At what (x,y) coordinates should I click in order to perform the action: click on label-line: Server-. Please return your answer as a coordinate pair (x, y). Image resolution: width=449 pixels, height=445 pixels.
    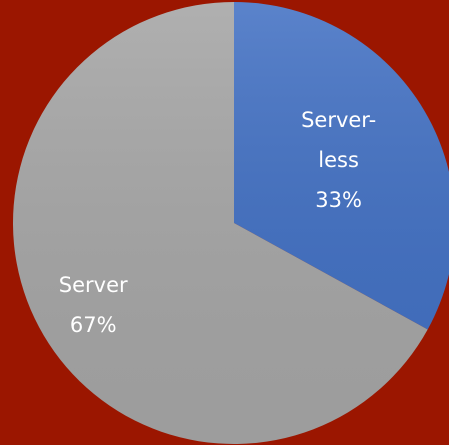
    Looking at the image, I should click on (338, 120).